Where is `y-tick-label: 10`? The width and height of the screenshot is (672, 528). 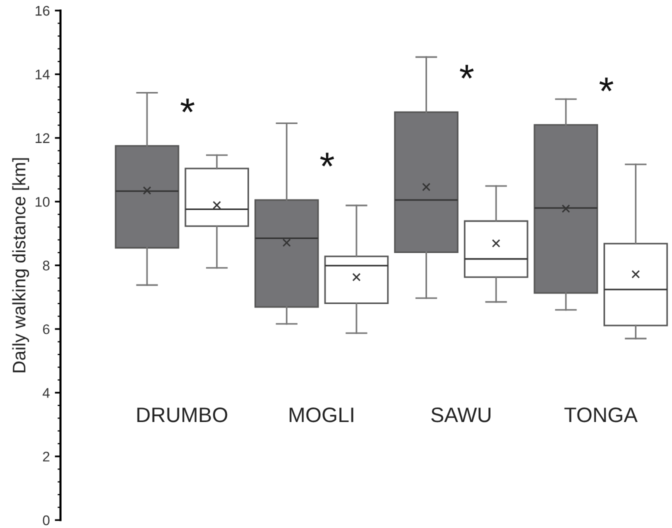 y-tick-label: 10 is located at coordinates (43, 201).